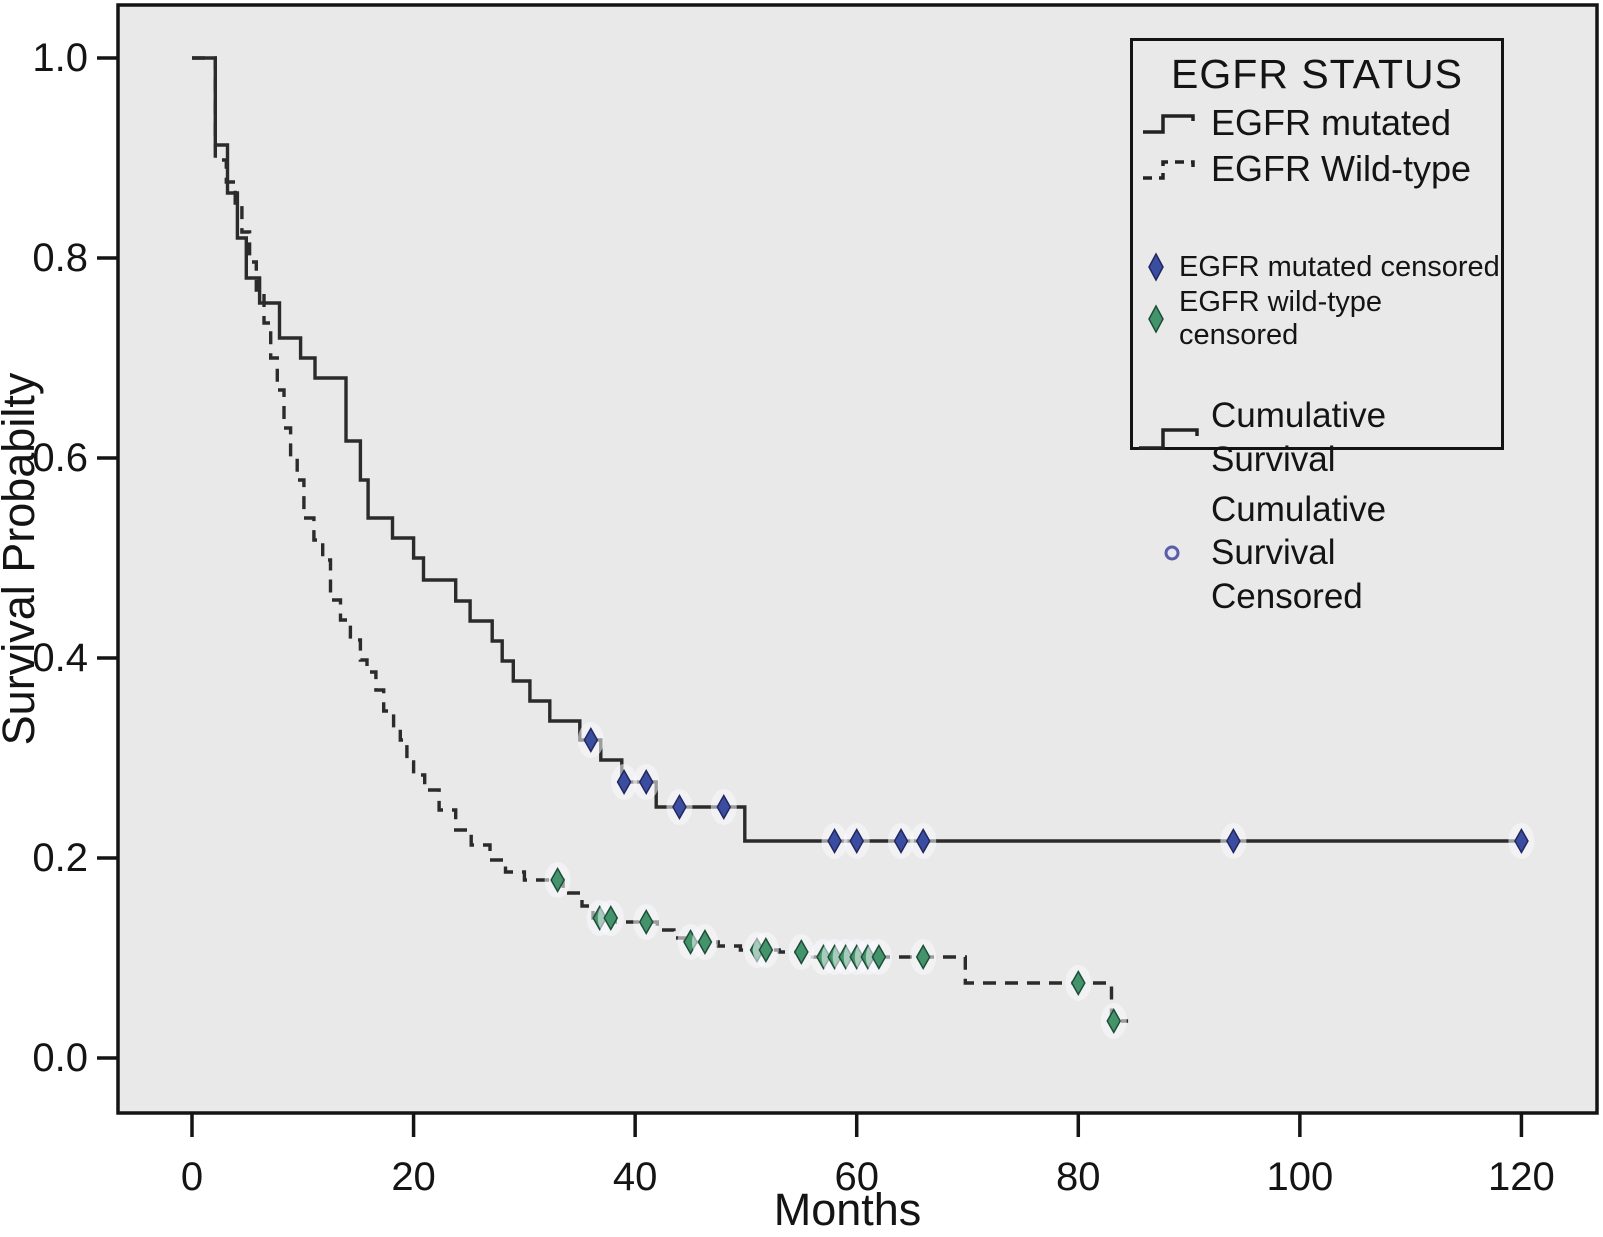  Describe the element at coordinates (1521, 1177) in the screenshot. I see `x-tick-label: 120` at that location.